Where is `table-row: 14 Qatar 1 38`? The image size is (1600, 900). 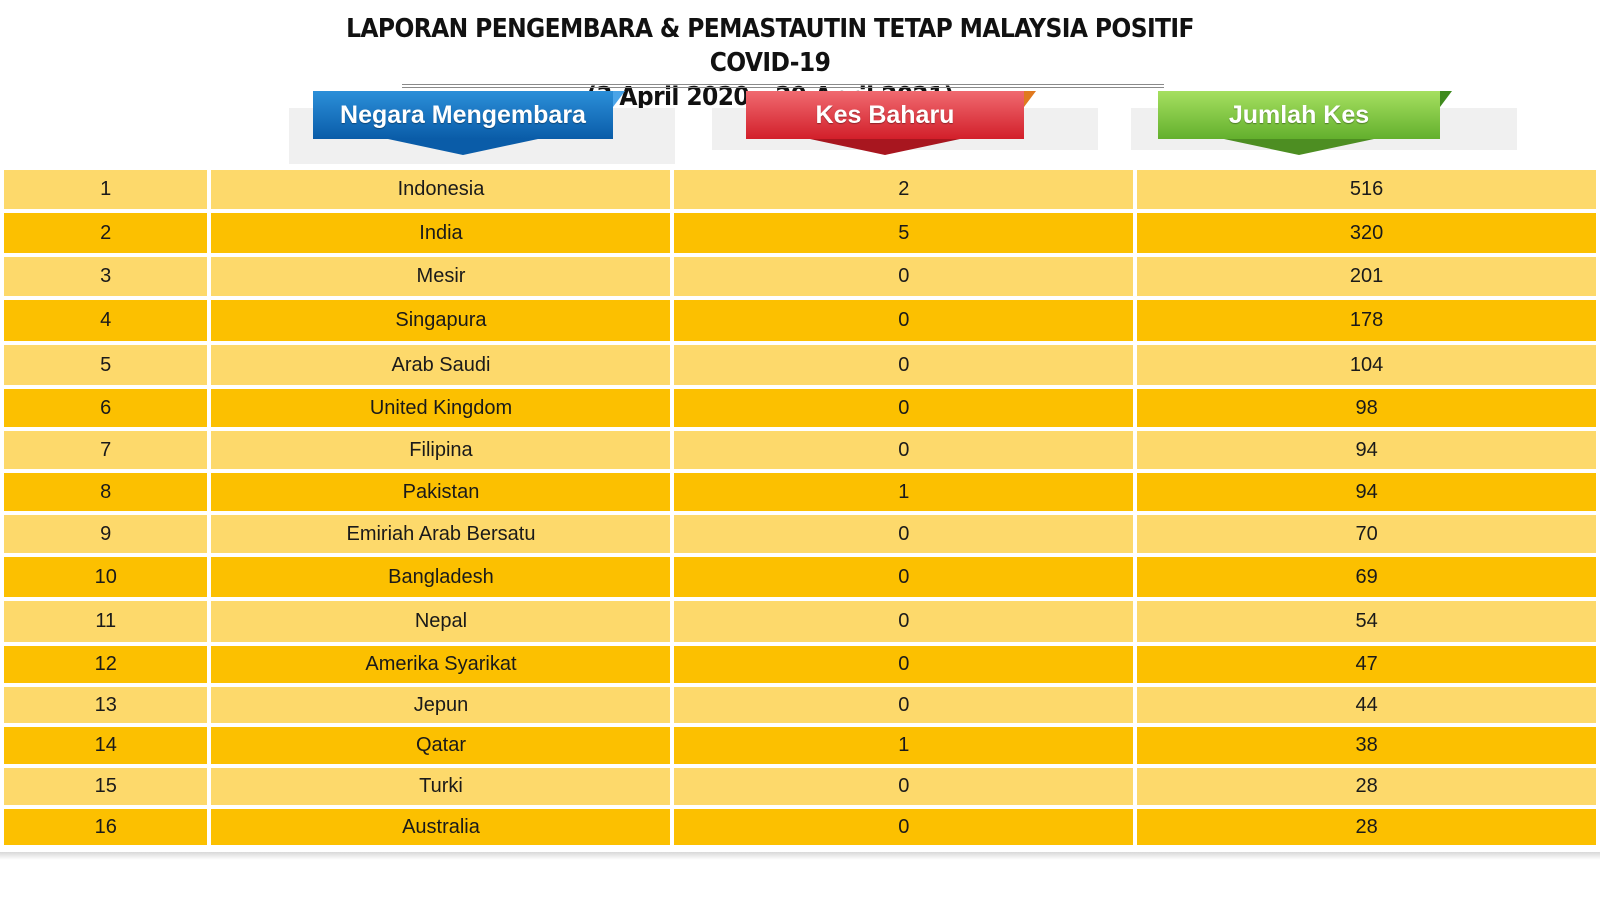
table-row: 14 Qatar 1 38 is located at coordinates (800, 745).